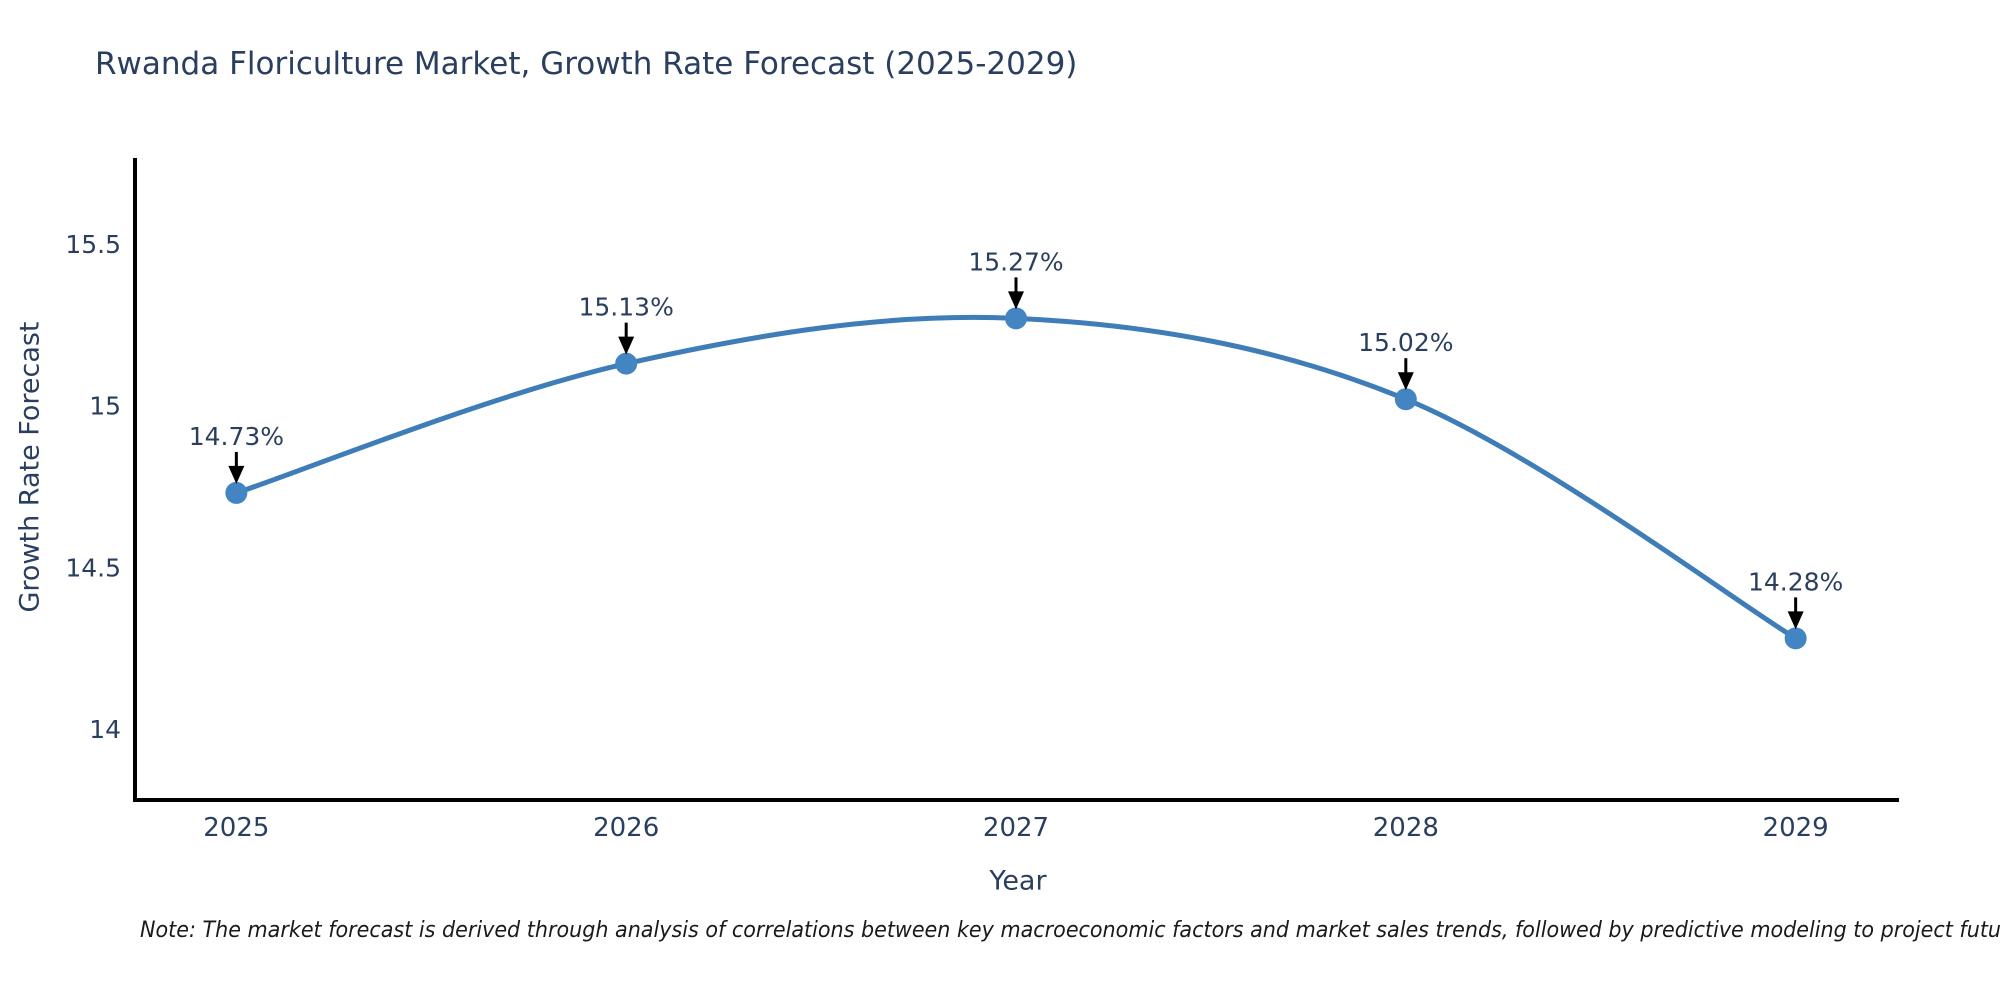 This screenshot has width=2000, height=1000. What do you see at coordinates (1018, 881) in the screenshot?
I see `x-axis-title: Year` at bounding box center [1018, 881].